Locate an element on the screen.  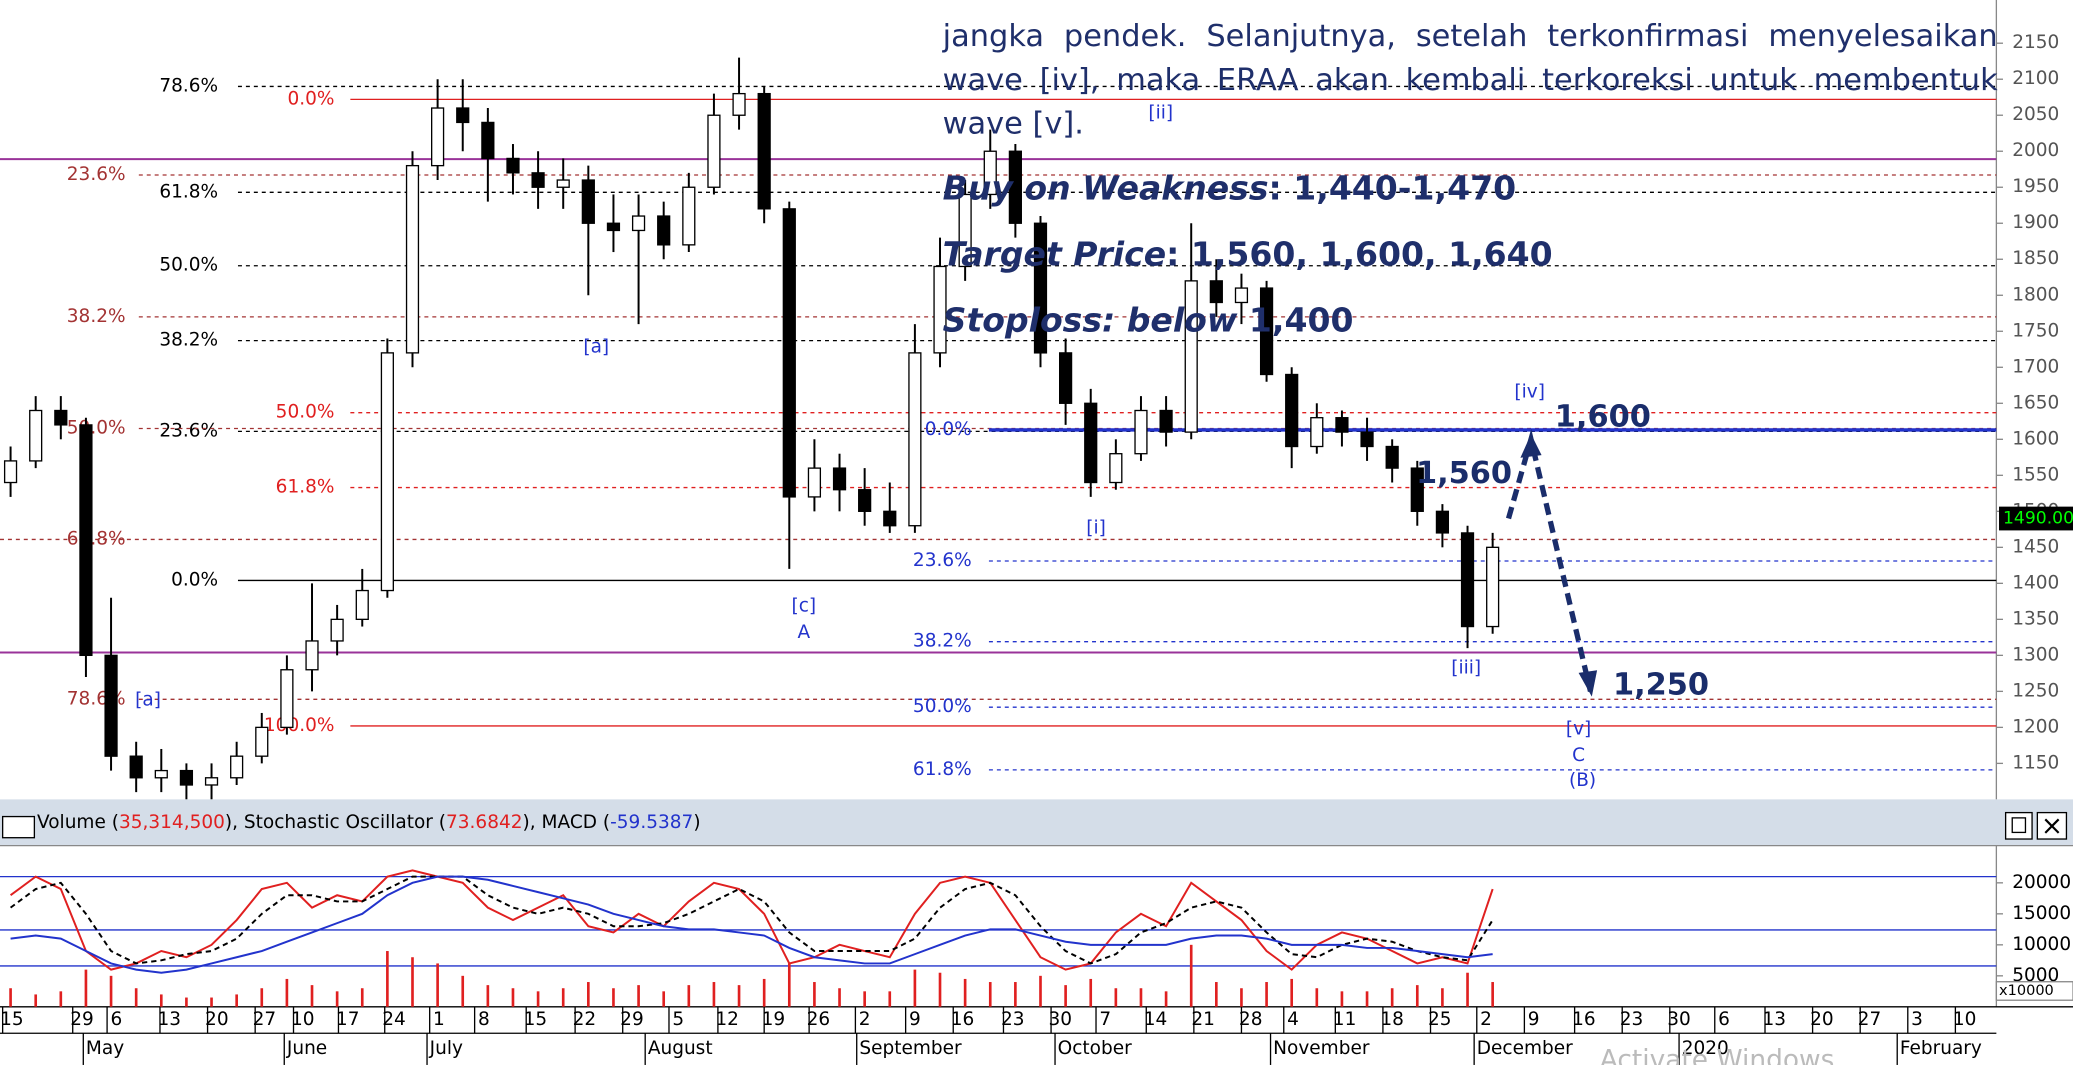
y-tick-label: 1550 is located at coordinates (2035, 474).